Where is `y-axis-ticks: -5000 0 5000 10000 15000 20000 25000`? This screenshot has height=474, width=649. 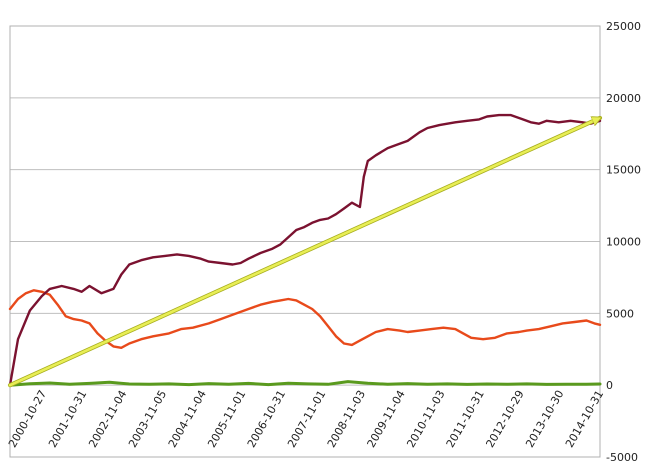
y-axis-ticks: -5000 0 5000 10000 15000 20000 25000 is located at coordinates (623, 242).